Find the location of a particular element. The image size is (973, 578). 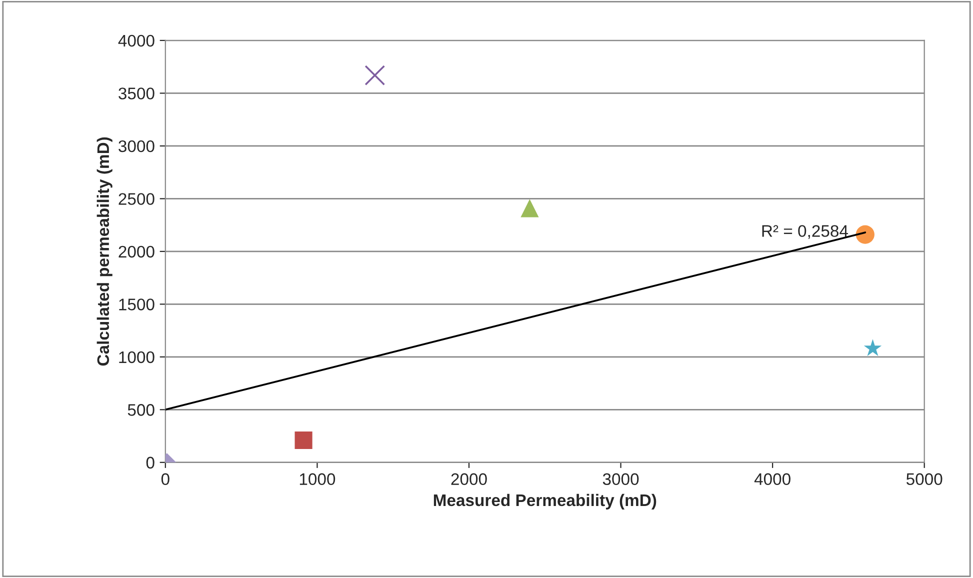

y-tick-label: 2500 is located at coordinates (136, 199).